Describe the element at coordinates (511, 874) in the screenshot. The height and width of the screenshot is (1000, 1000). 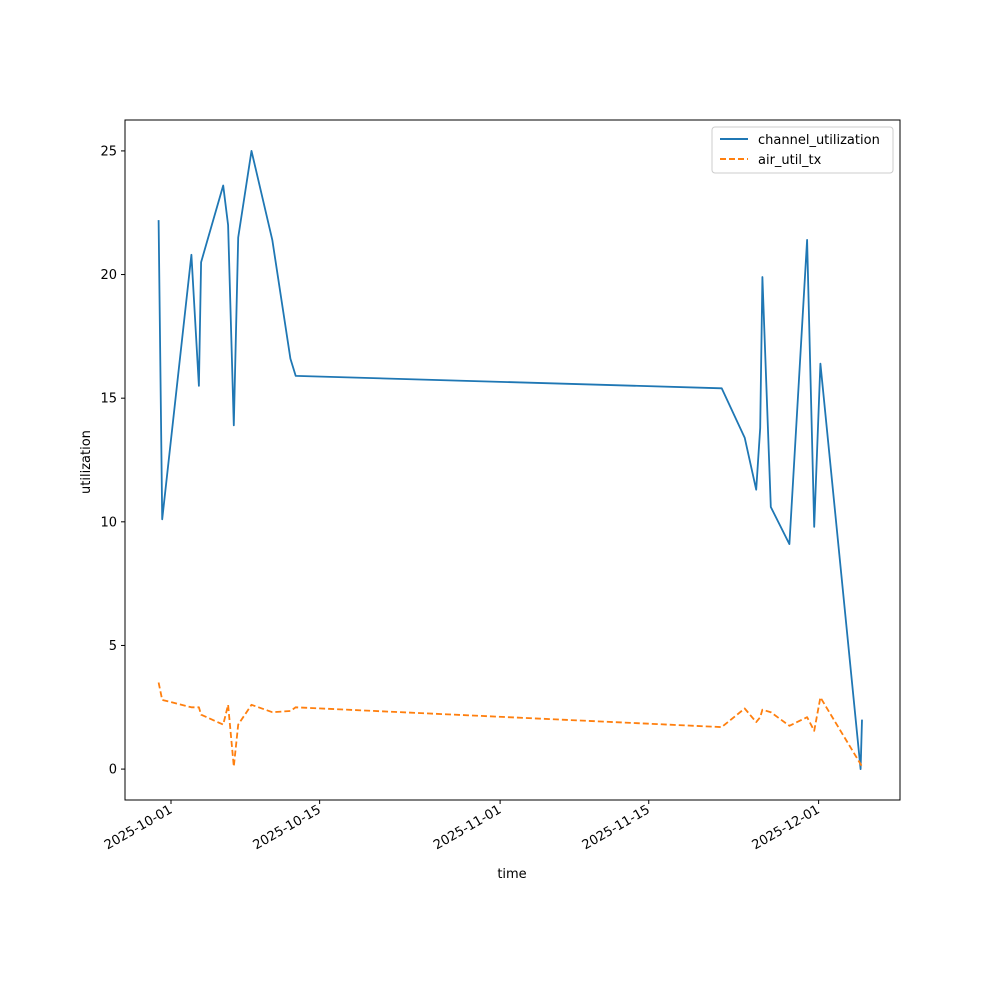
I see `x-axis-label: time` at that location.